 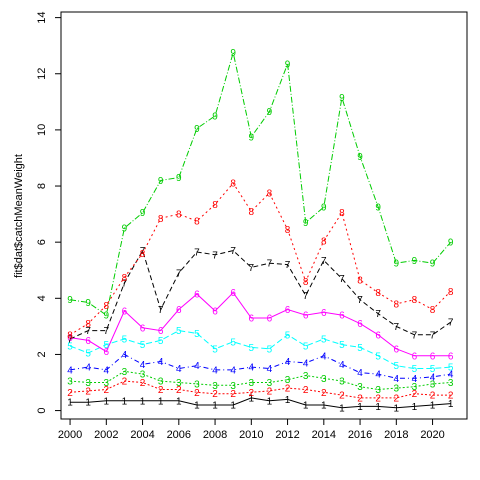 What do you see at coordinates (106, 435) in the screenshot?
I see `x-tick-label: 2002` at bounding box center [106, 435].